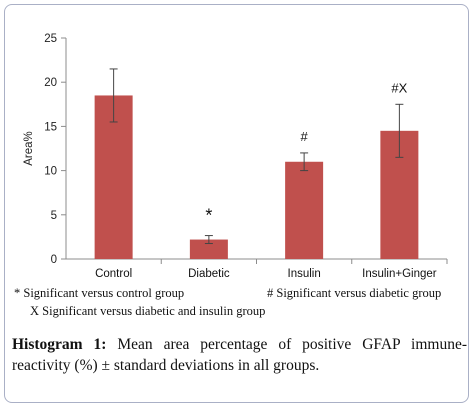 This screenshot has height=407, width=475. I want to click on y-tick-label: 10, so click(50, 172).